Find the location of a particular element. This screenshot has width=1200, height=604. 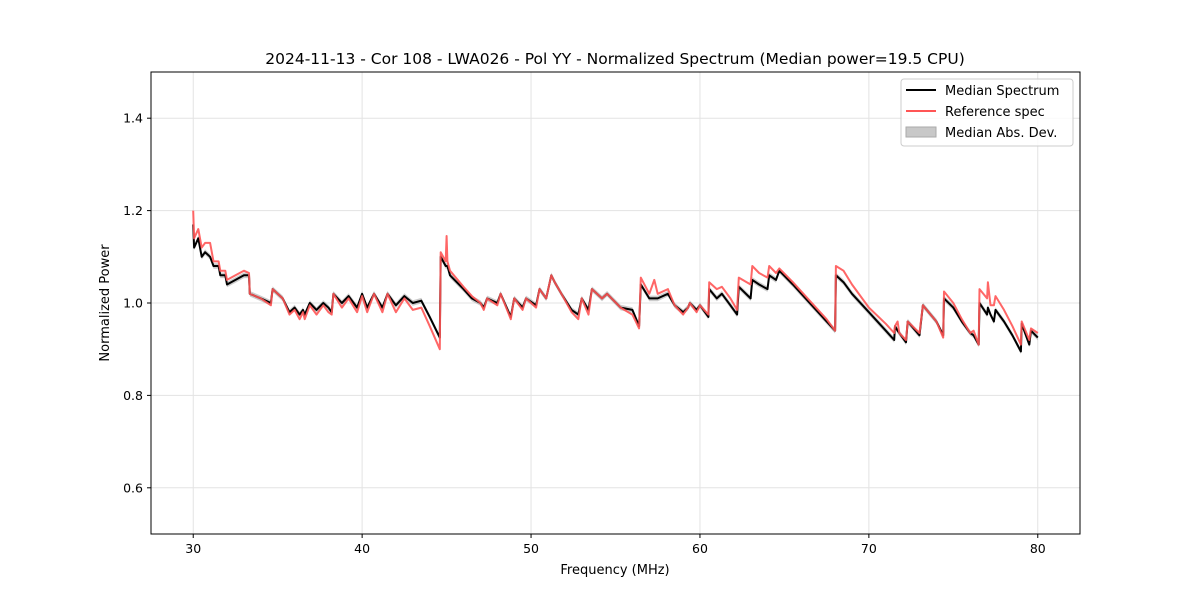

x-tick-label: 50 is located at coordinates (531, 548).